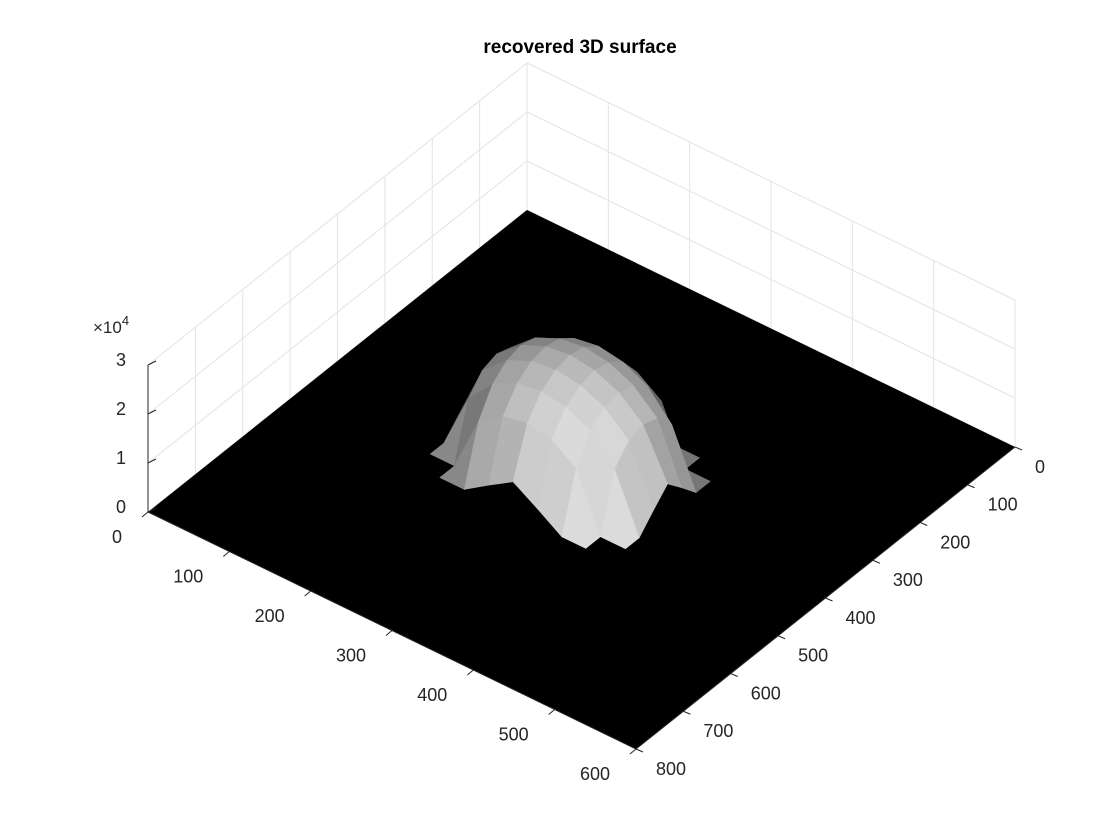  What do you see at coordinates (514, 734) in the screenshot?
I see `x-tick-label: 500` at bounding box center [514, 734].